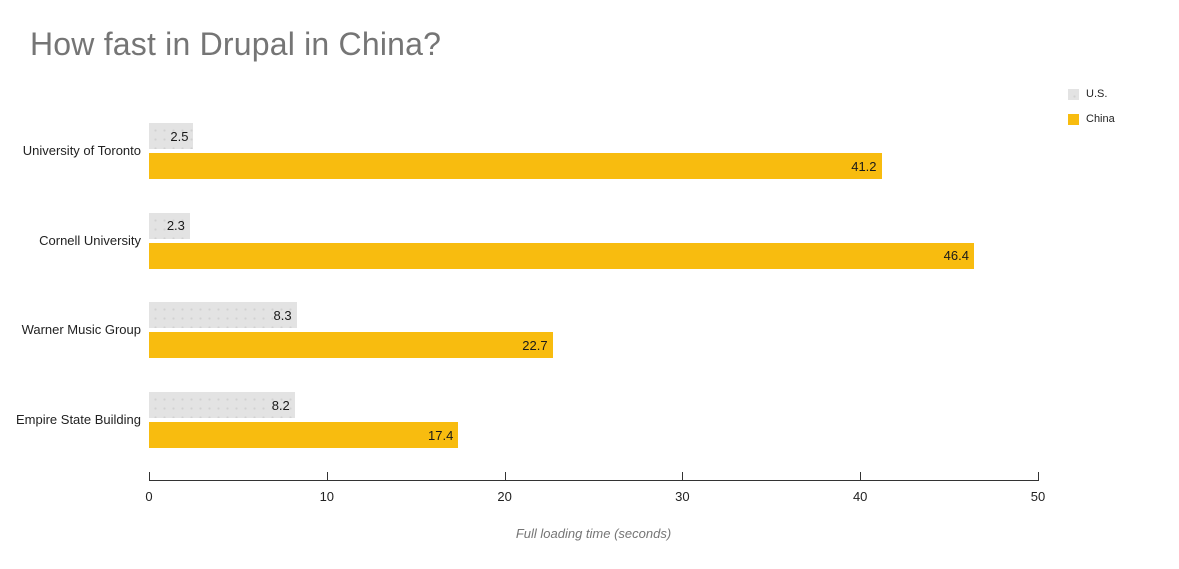  Describe the element at coordinates (441, 435) in the screenshot. I see `bar-value-label: 17.4` at that location.